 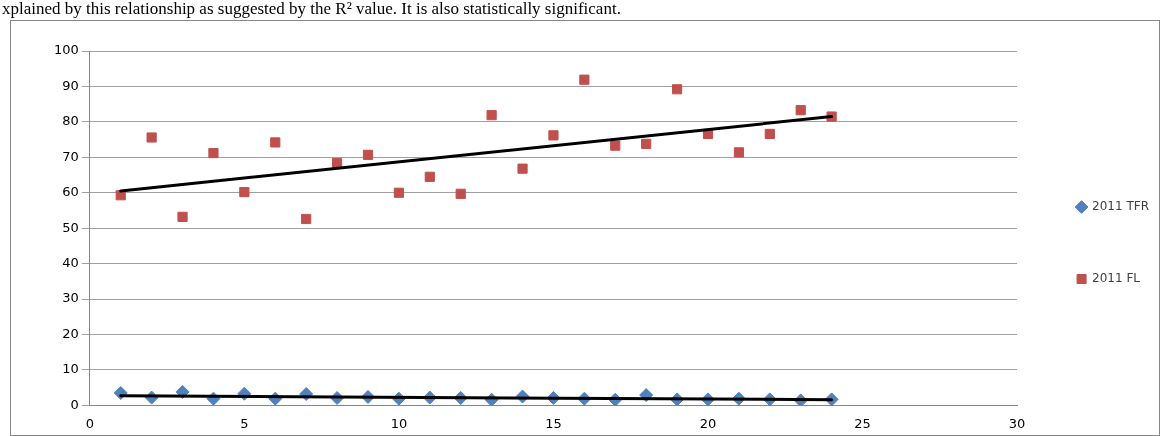 What do you see at coordinates (70, 121) in the screenshot?
I see `y-tick-label: 80` at bounding box center [70, 121].